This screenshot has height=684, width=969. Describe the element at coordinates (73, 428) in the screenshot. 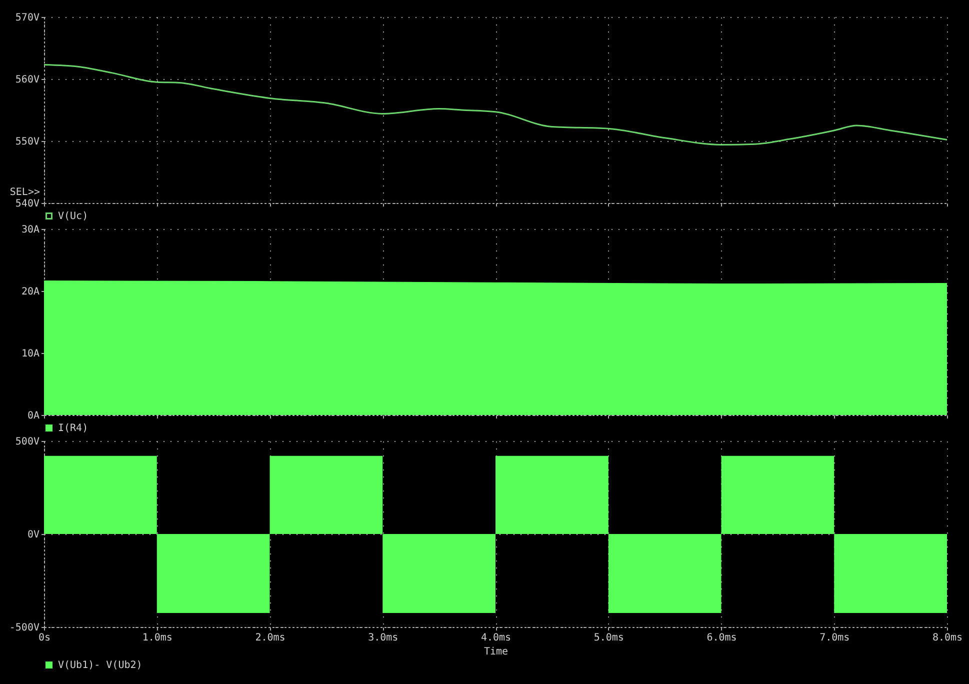

I see `legend-label: I(R4)` at that location.